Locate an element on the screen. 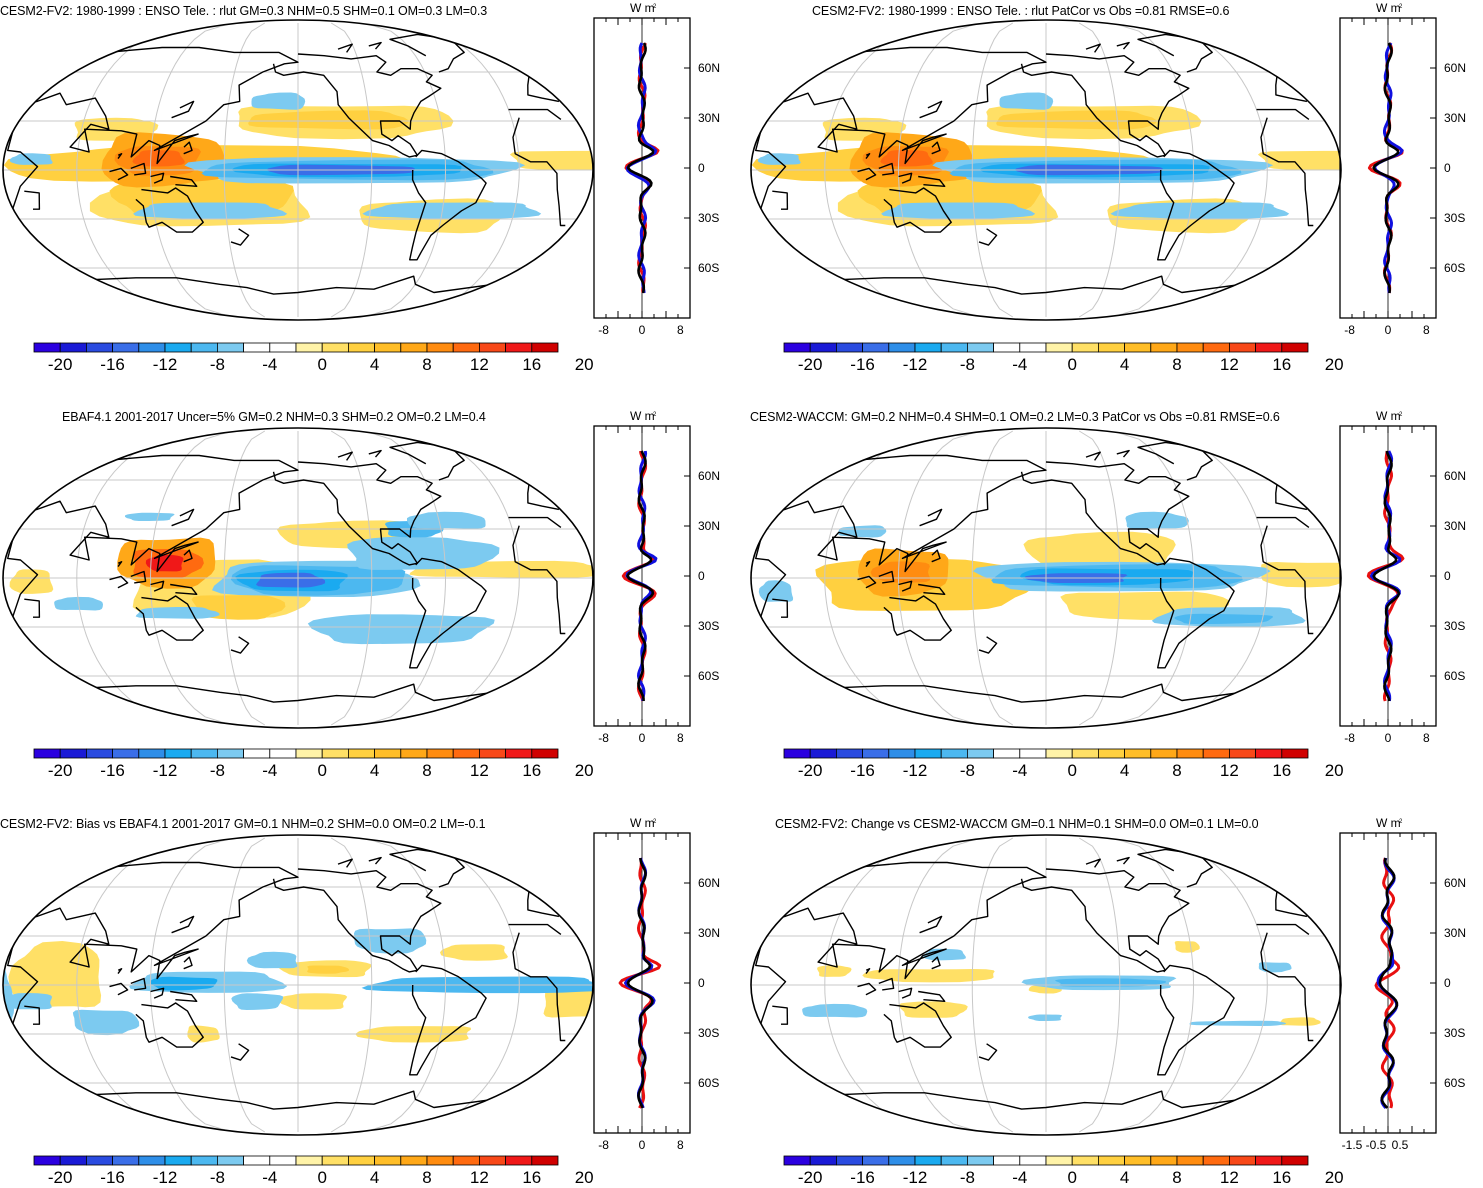  coastline-australia is located at coordinates (917, 210).